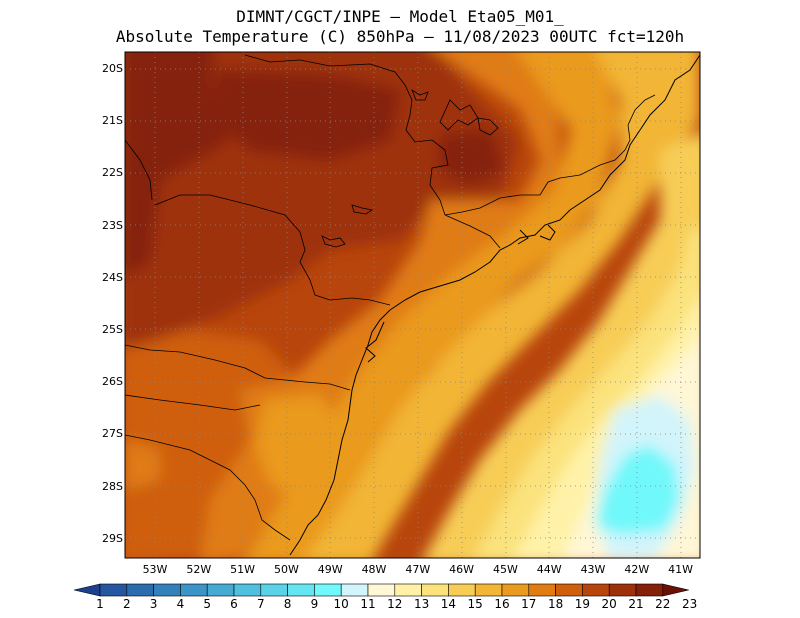  Describe the element at coordinates (395, 604) in the screenshot. I see `colorbar-label: 12` at that location.